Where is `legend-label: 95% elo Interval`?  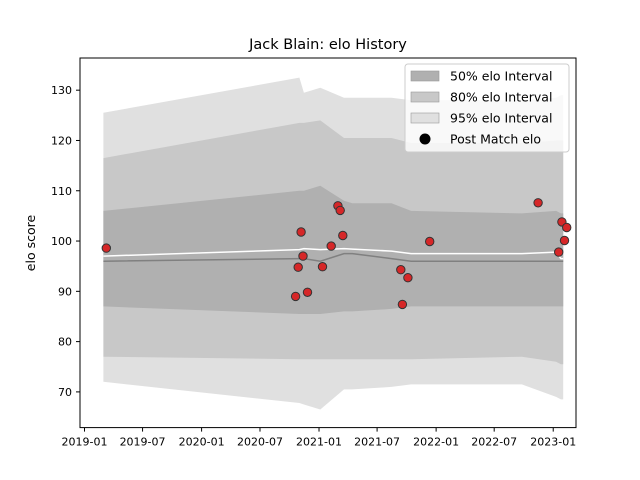
legend-label: 95% elo Interval is located at coordinates (501, 118).